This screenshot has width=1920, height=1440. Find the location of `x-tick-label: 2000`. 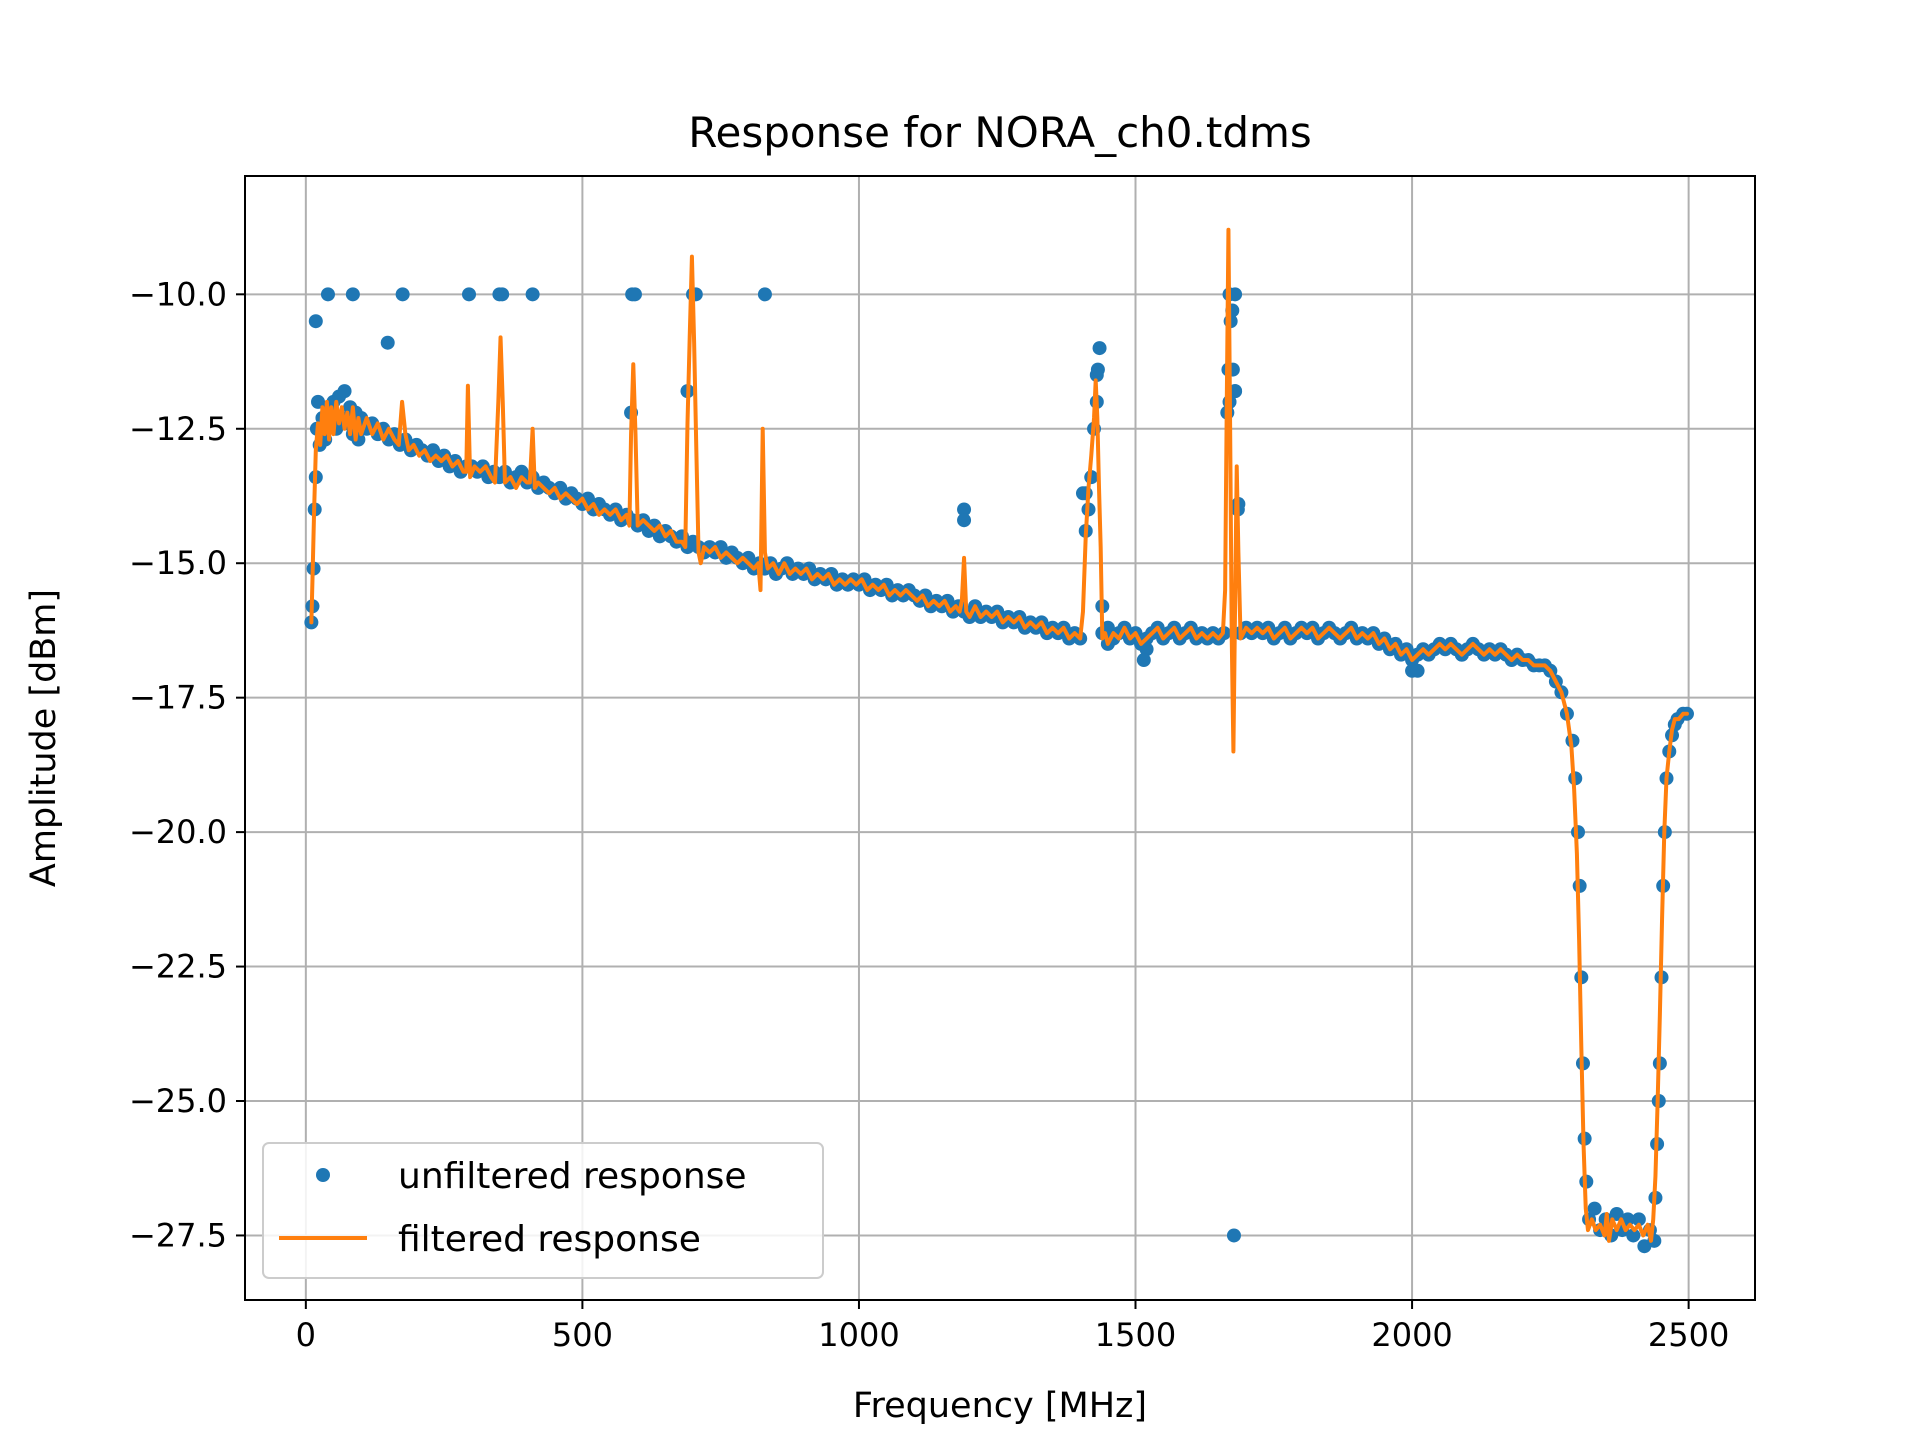

x-tick-label: 2000 is located at coordinates (1411, 1335).